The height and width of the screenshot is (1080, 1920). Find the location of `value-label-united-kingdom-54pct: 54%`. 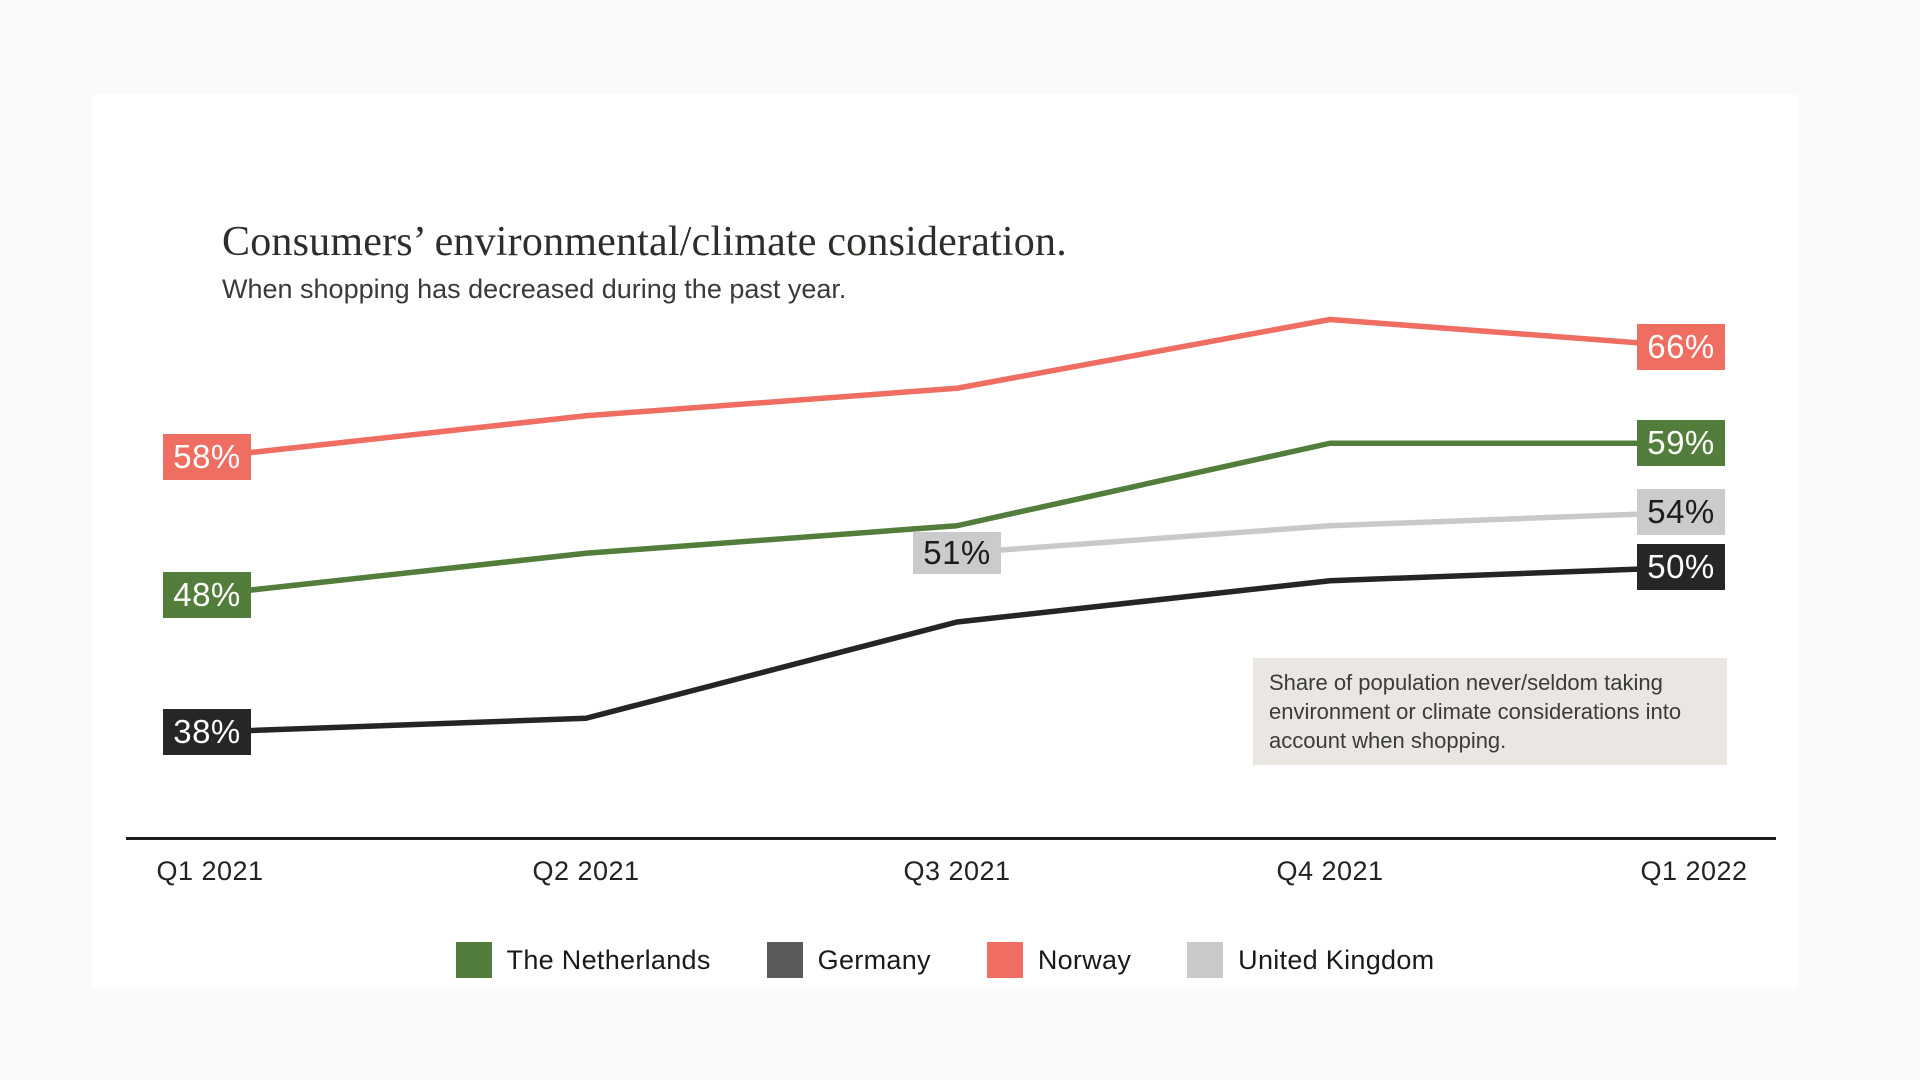

value-label-united-kingdom-54pct: 54% is located at coordinates (1681, 512).